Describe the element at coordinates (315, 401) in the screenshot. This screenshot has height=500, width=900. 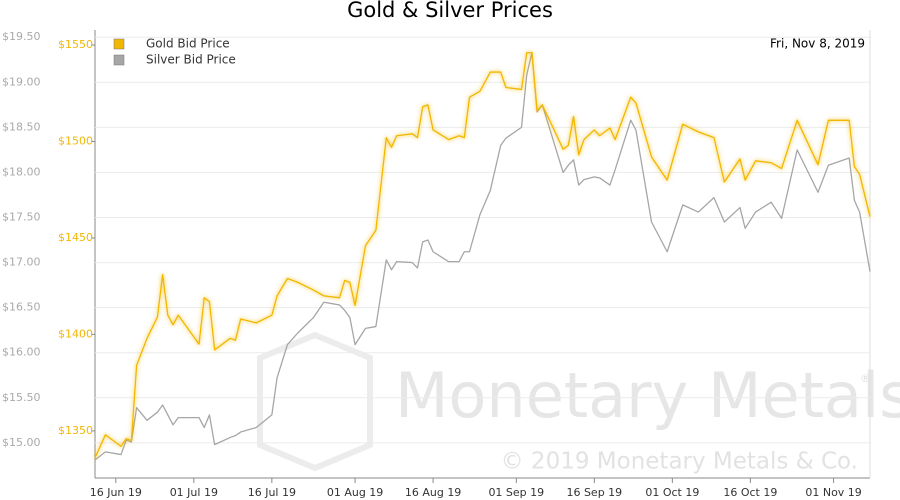
I see `watermark-logo` at that location.